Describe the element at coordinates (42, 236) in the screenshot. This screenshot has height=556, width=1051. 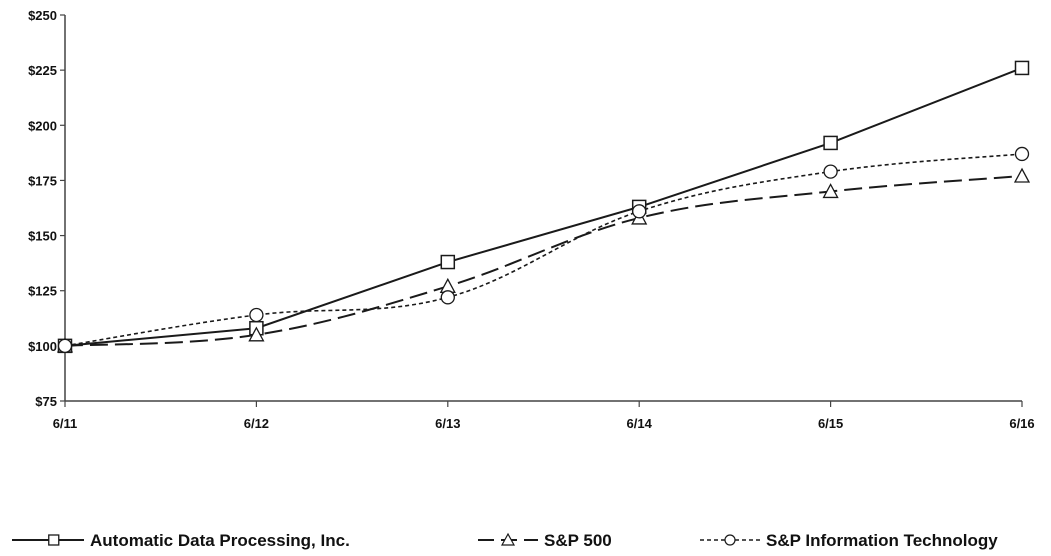
I see `y-tick-label: $150` at that location.